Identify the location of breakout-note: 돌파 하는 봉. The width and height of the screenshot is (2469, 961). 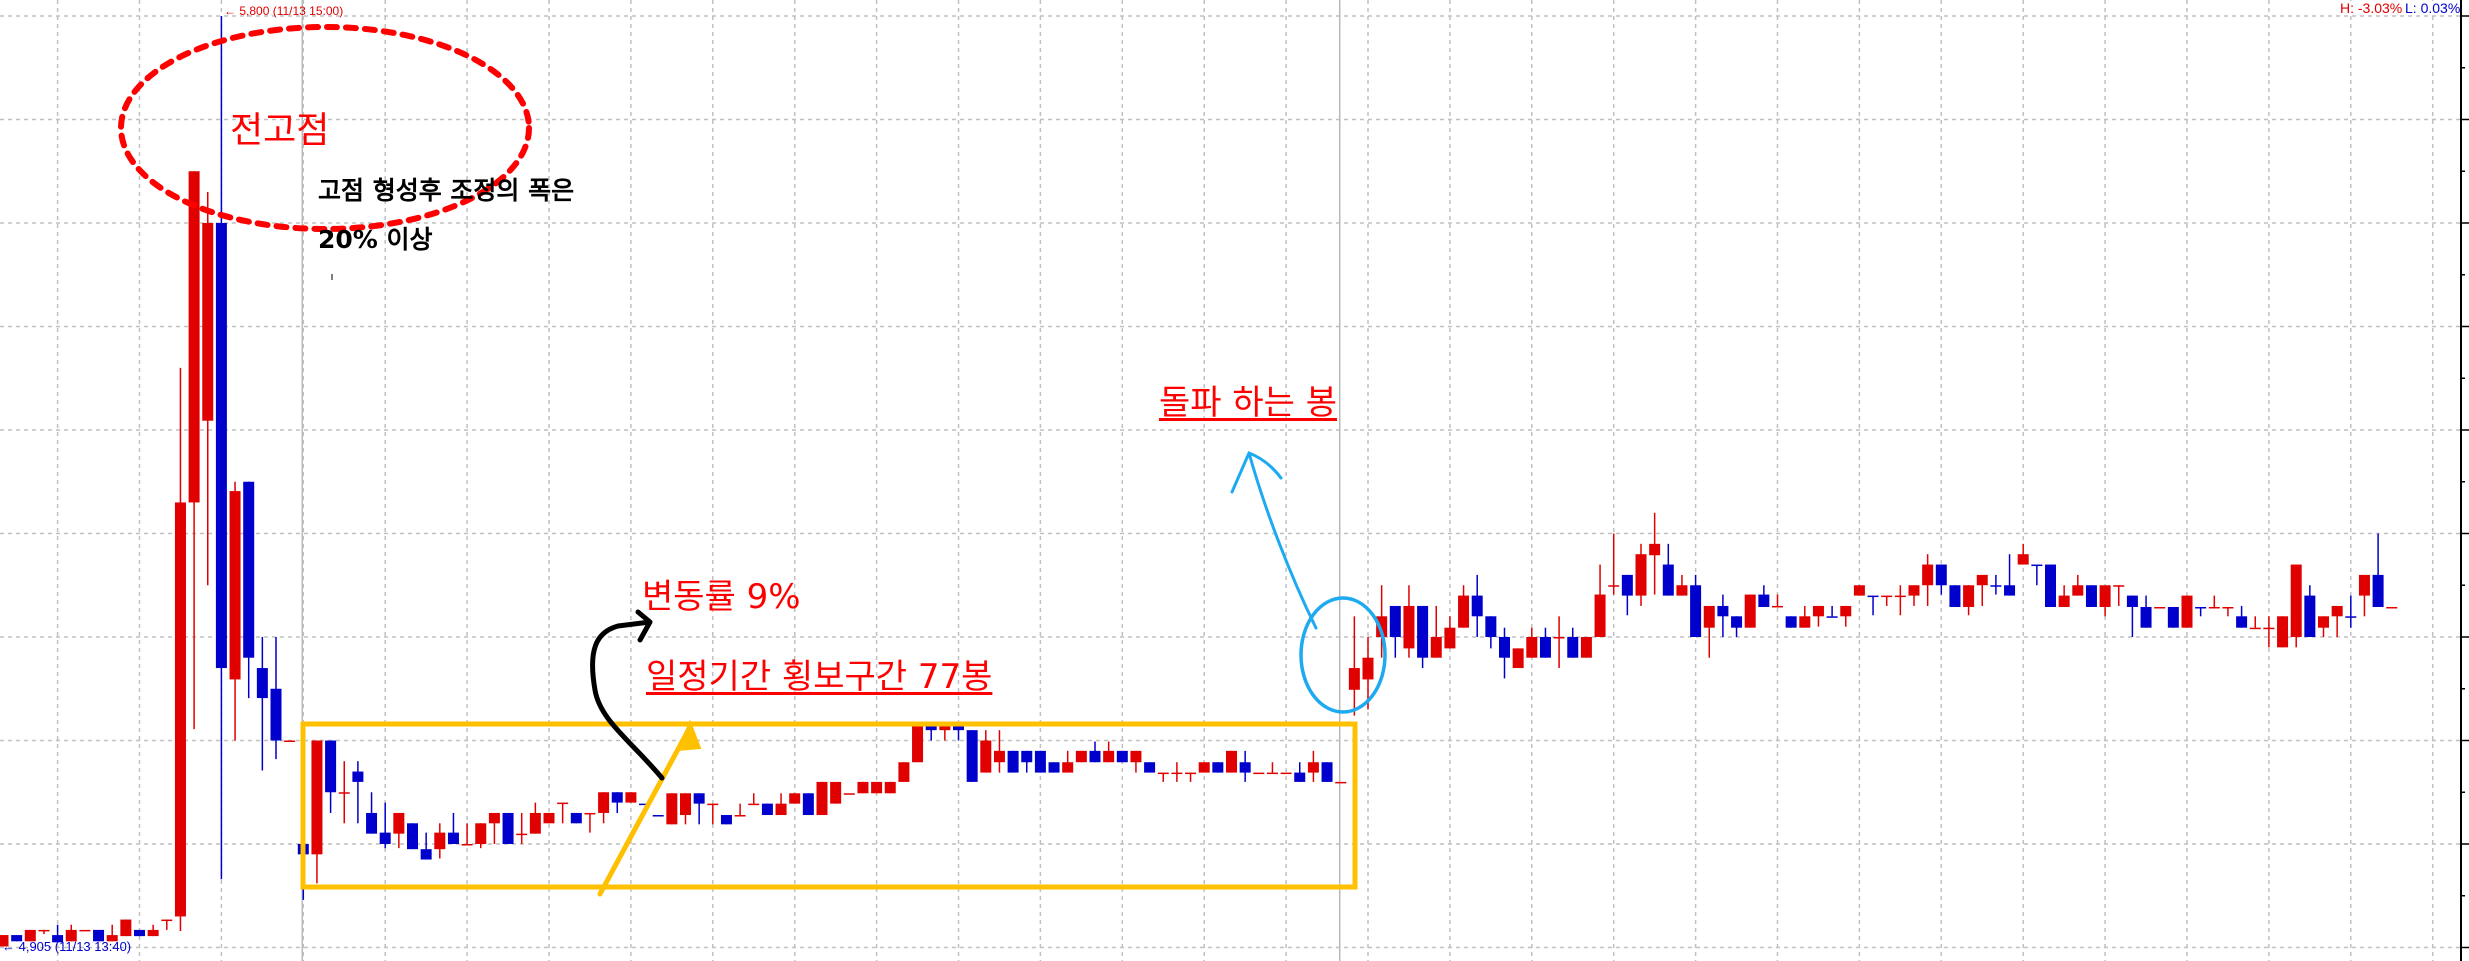
(1248, 403).